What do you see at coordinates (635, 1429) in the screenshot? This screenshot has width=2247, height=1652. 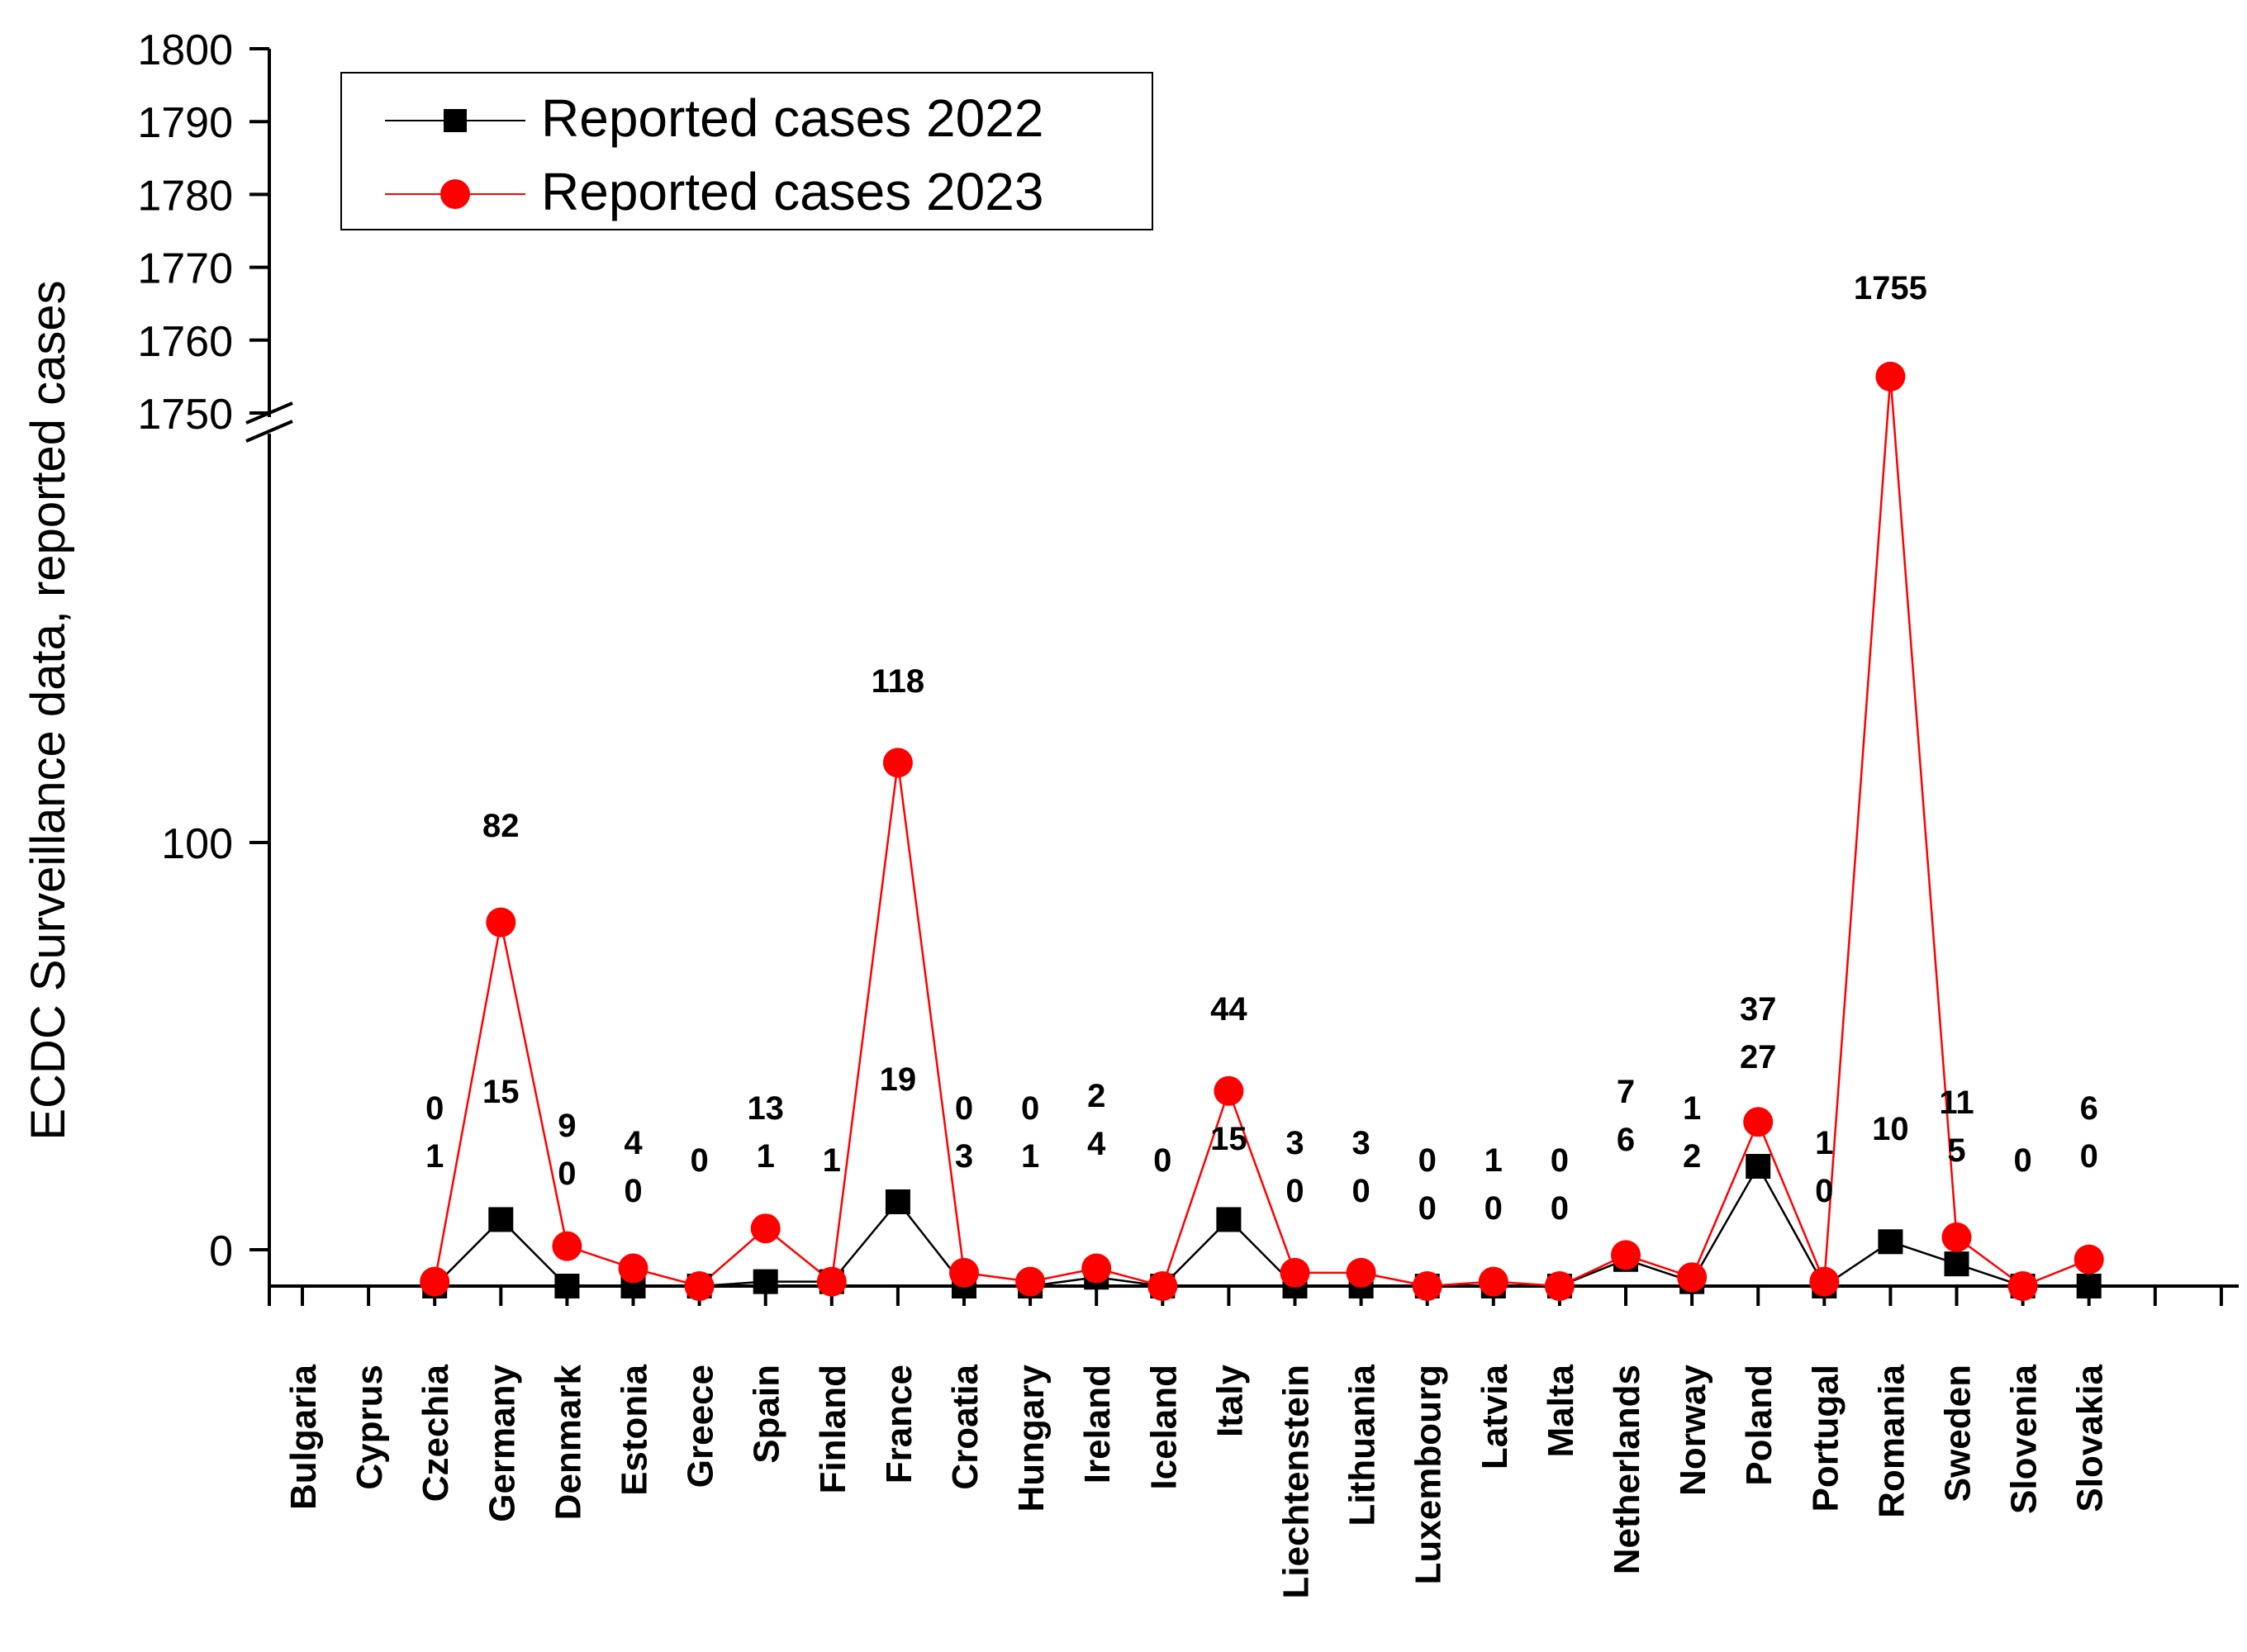 I see `x-category-label: Estonia` at bounding box center [635, 1429].